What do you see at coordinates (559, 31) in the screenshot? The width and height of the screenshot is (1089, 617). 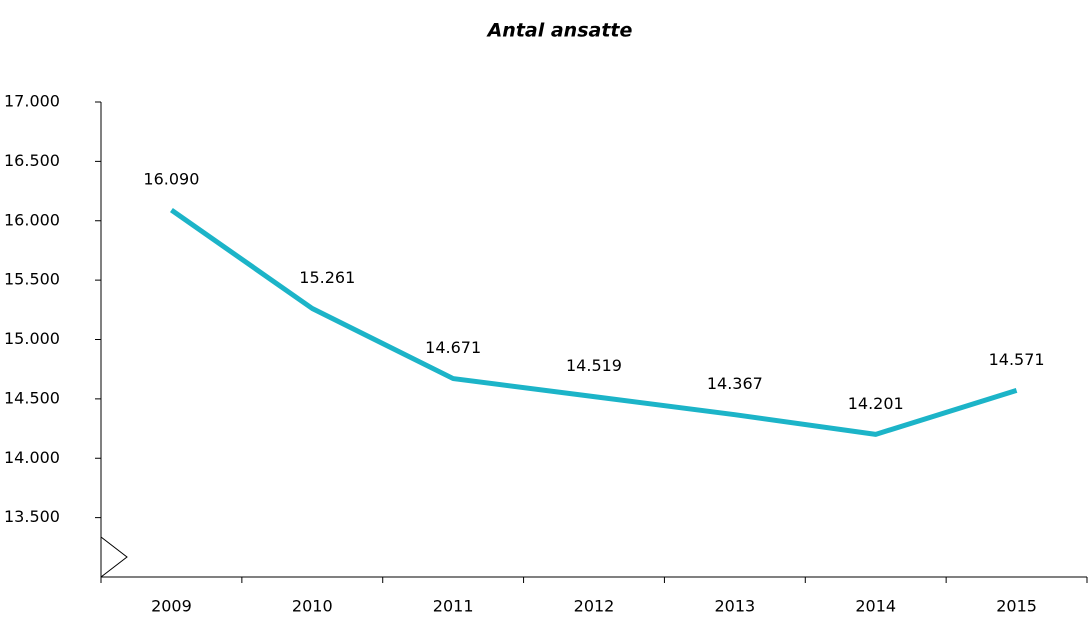 I see `chart-title: Antal ansatte` at bounding box center [559, 31].